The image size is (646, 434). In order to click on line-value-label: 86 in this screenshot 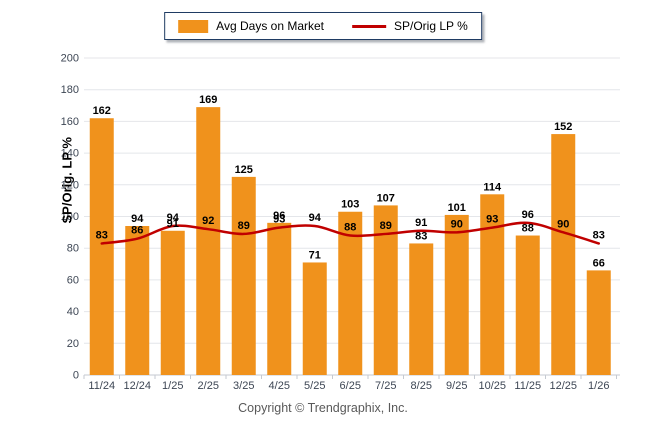, I will do `click(137, 231)`.